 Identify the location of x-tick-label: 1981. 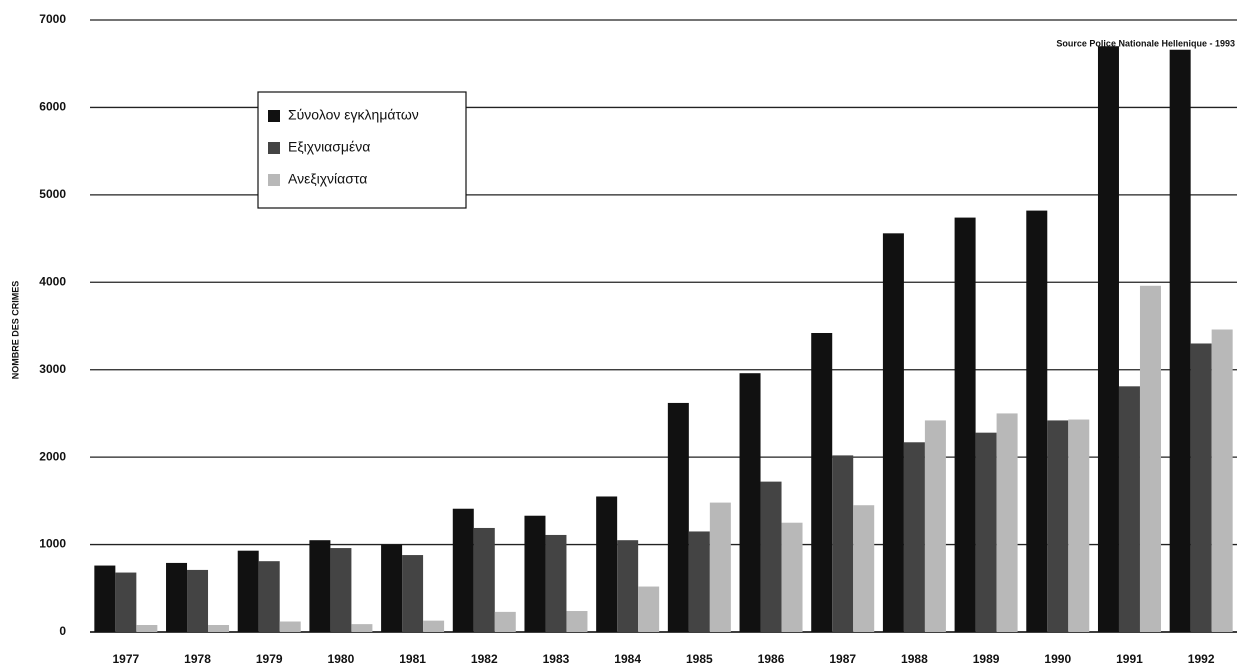
(412, 659).